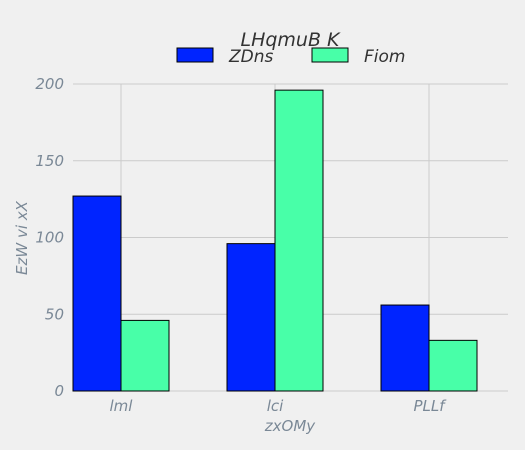 The width and height of the screenshot is (525, 450). I want to click on bar-zdns-pllf, so click(405, 348).